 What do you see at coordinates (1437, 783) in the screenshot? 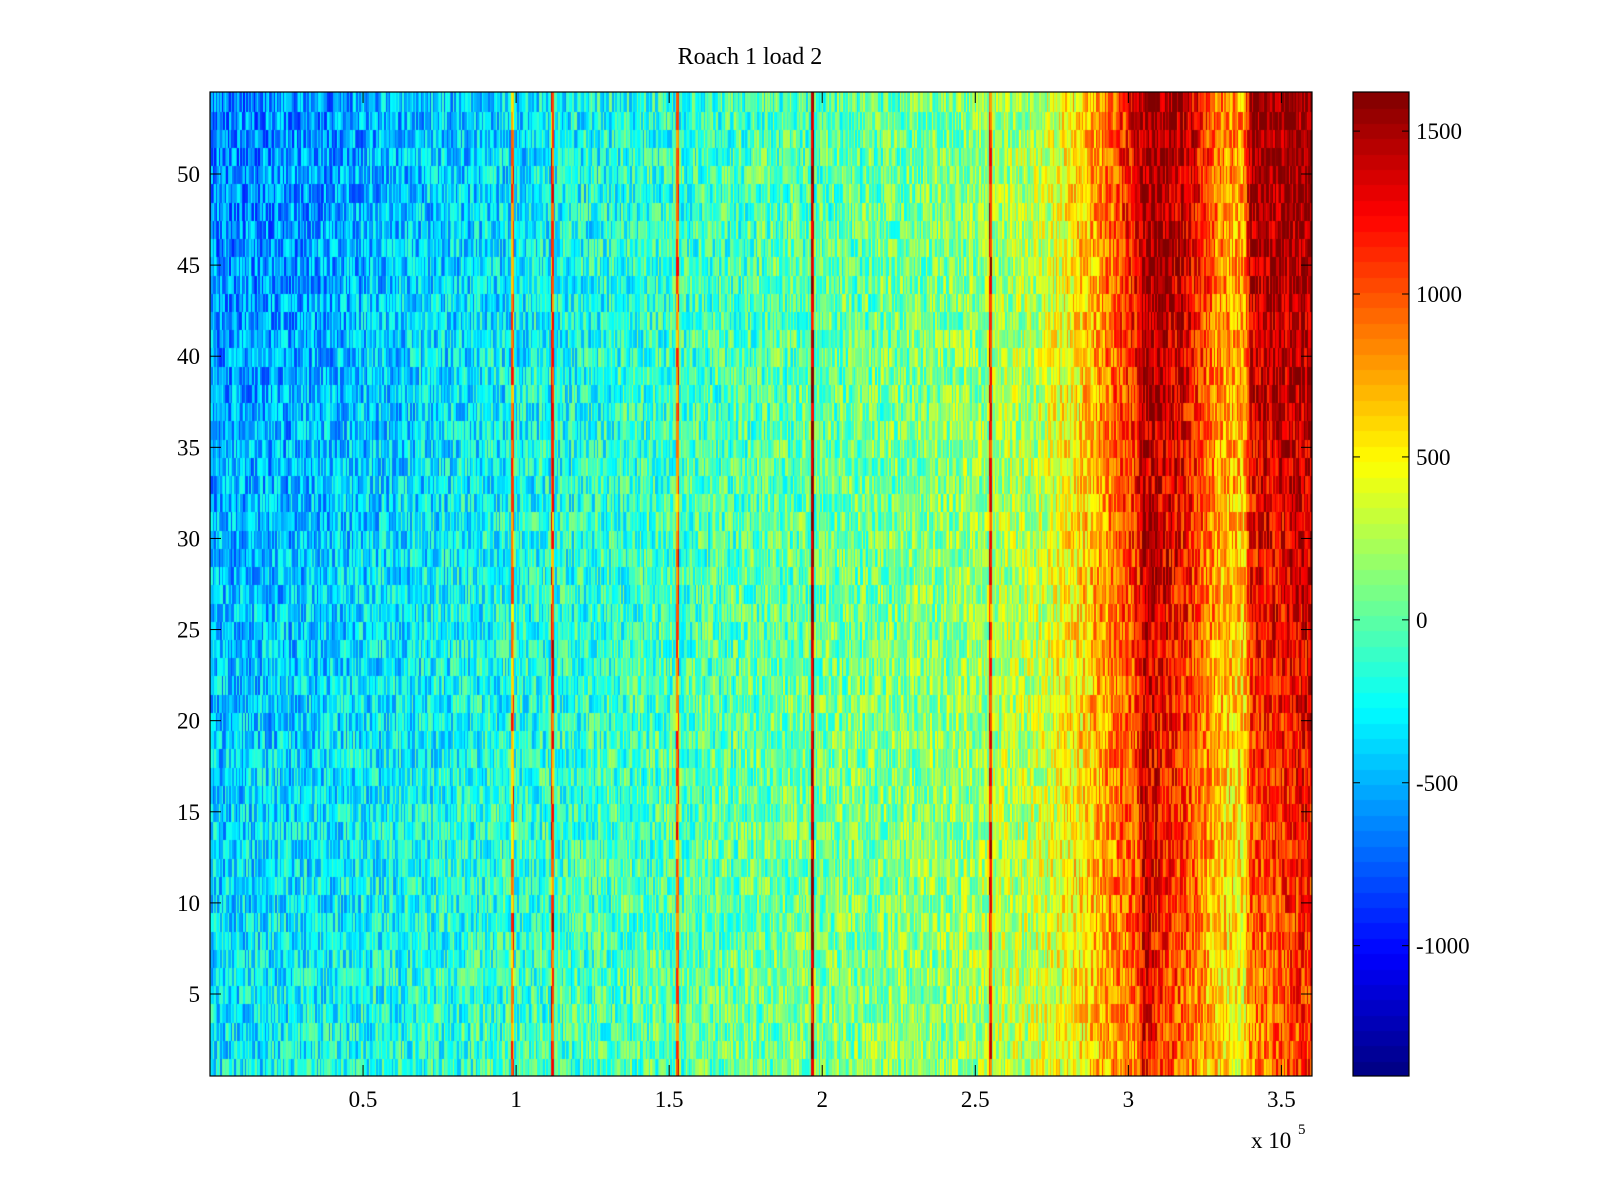
I see `colorbar-tick-label: -500` at bounding box center [1437, 783].